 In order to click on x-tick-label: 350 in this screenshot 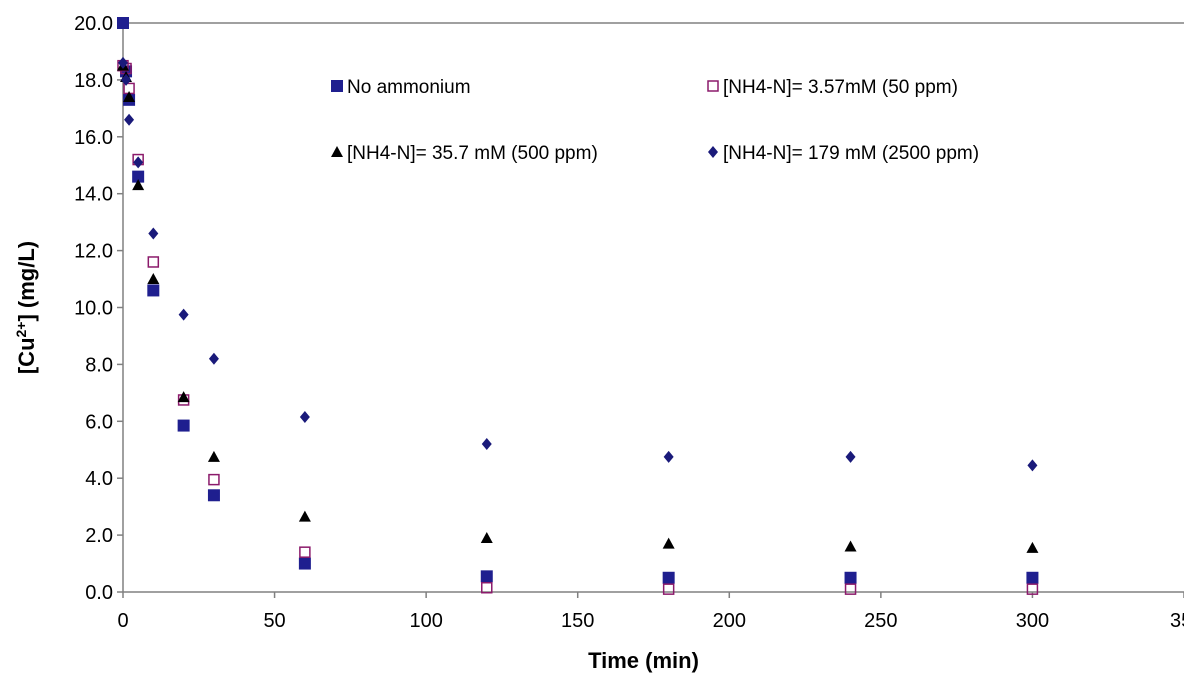, I will do `click(1177, 621)`.